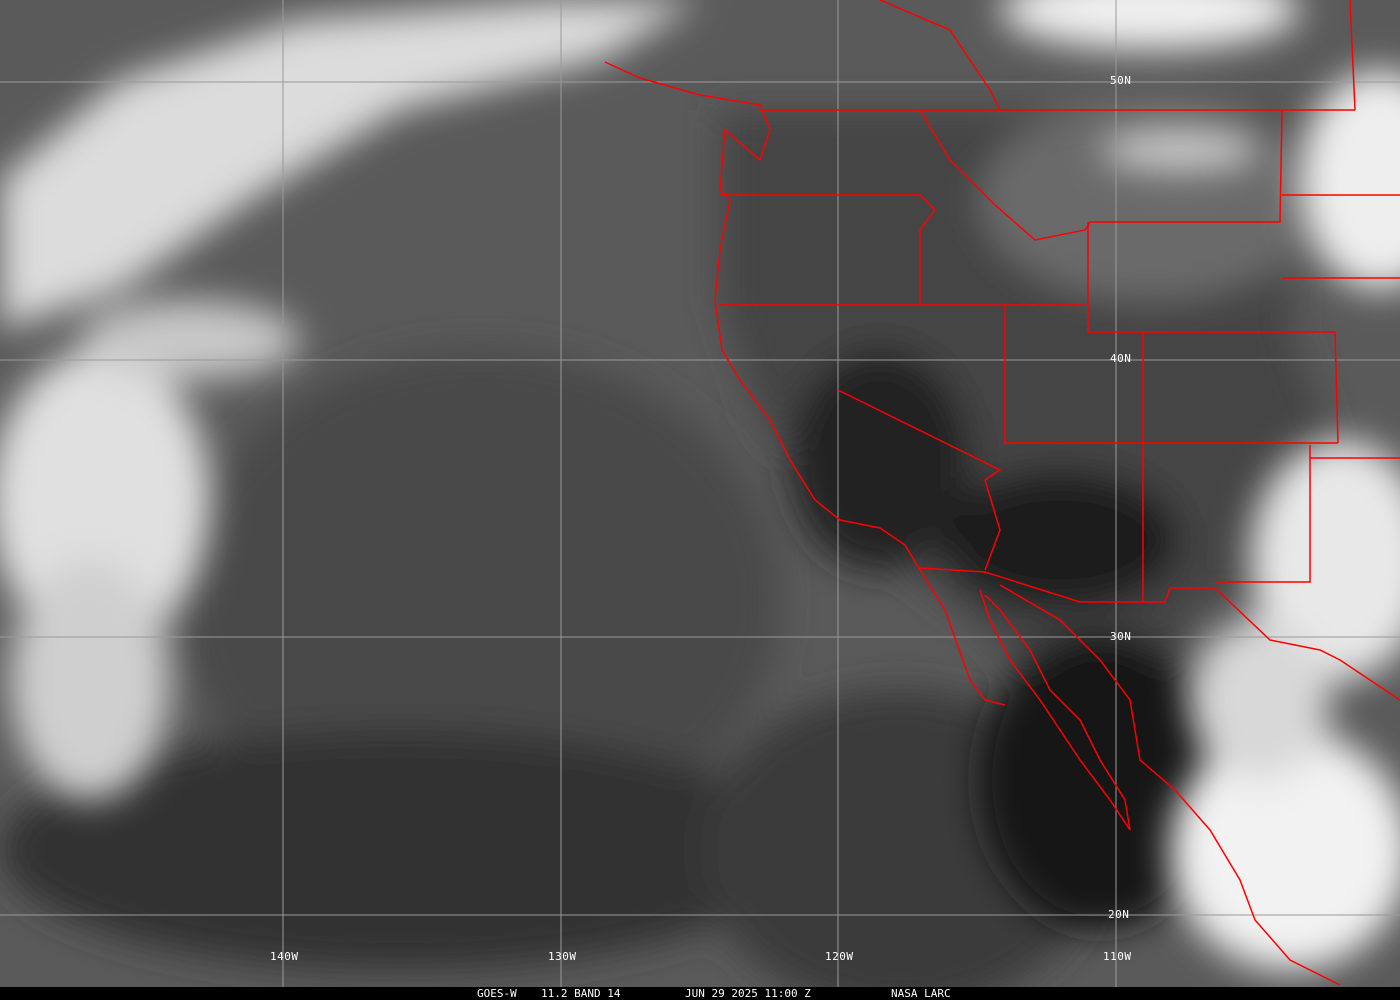  Describe the element at coordinates (1119, 914) in the screenshot. I see `lat-label-20n: 20N` at that location.